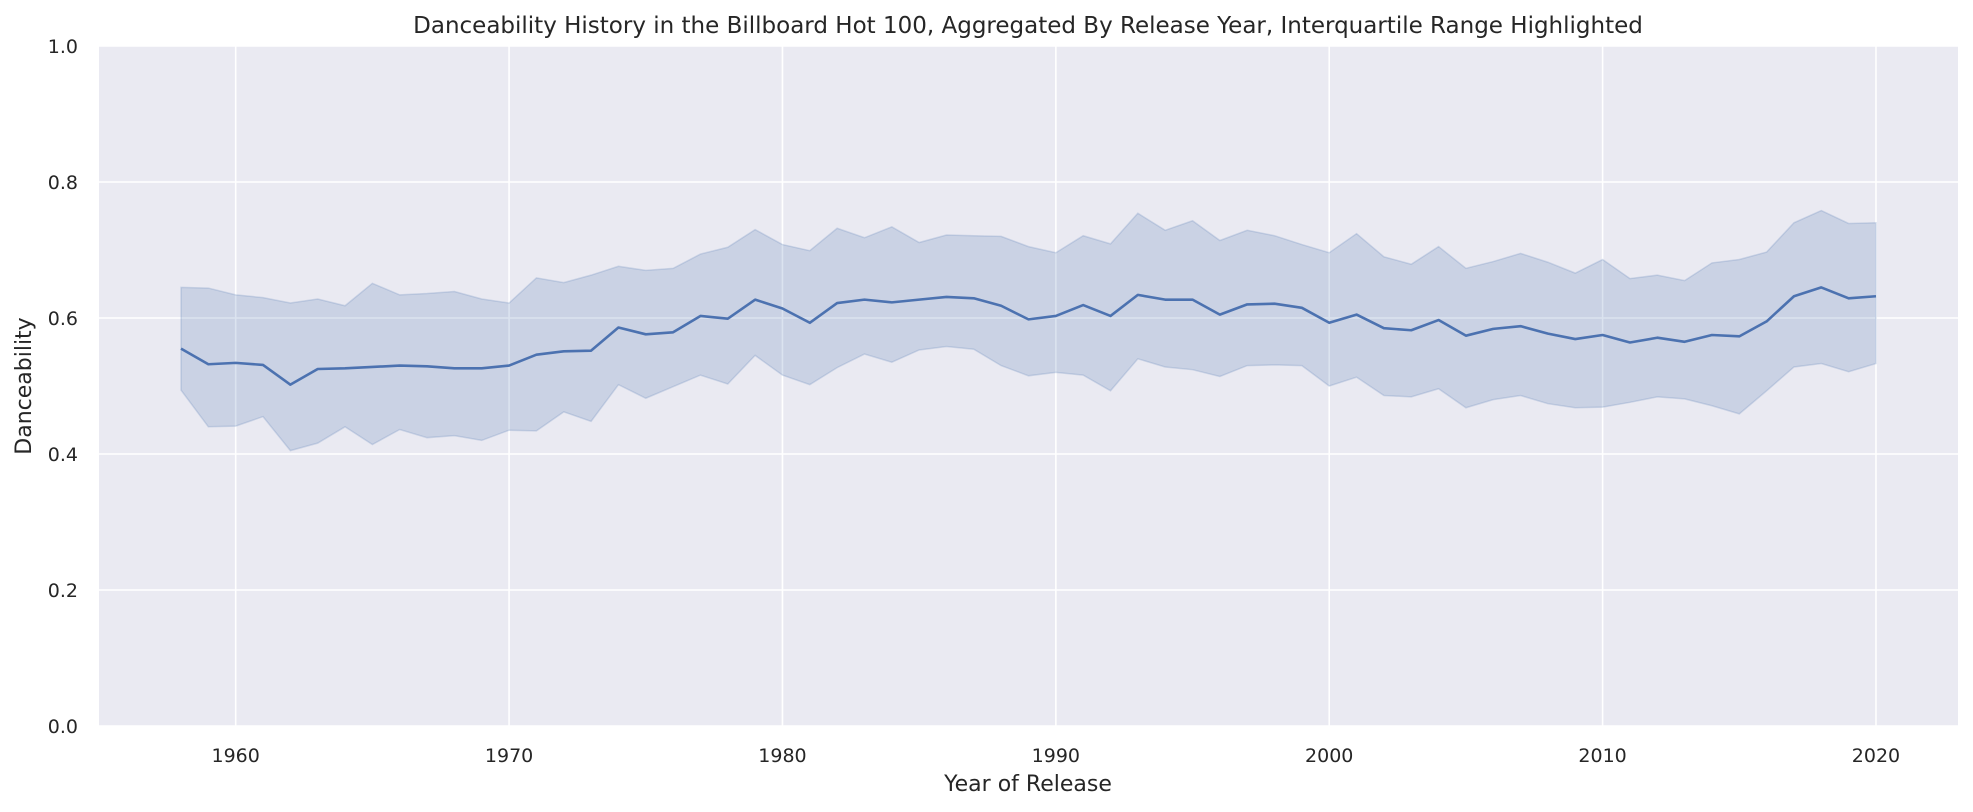 The image size is (1973, 812). What do you see at coordinates (1028, 336) in the screenshot?
I see `median-danceability-line` at bounding box center [1028, 336].